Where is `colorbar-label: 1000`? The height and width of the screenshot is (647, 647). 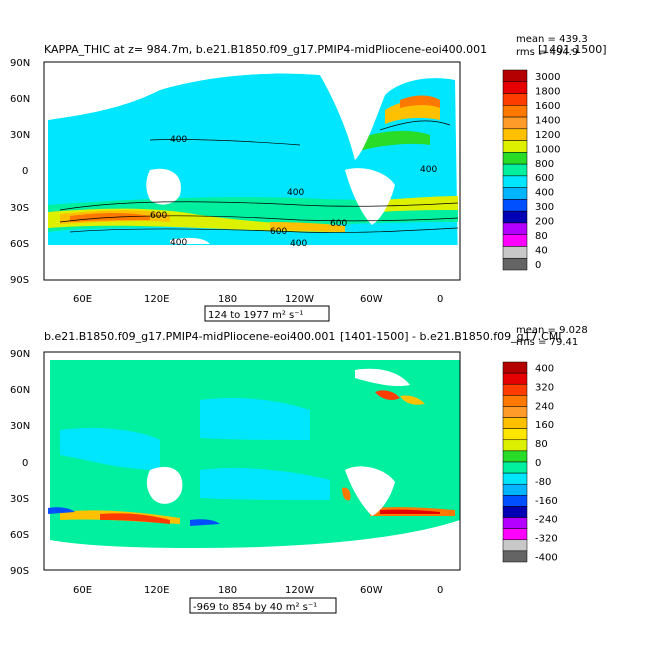 colorbar-label: 1000 is located at coordinates (547, 149).